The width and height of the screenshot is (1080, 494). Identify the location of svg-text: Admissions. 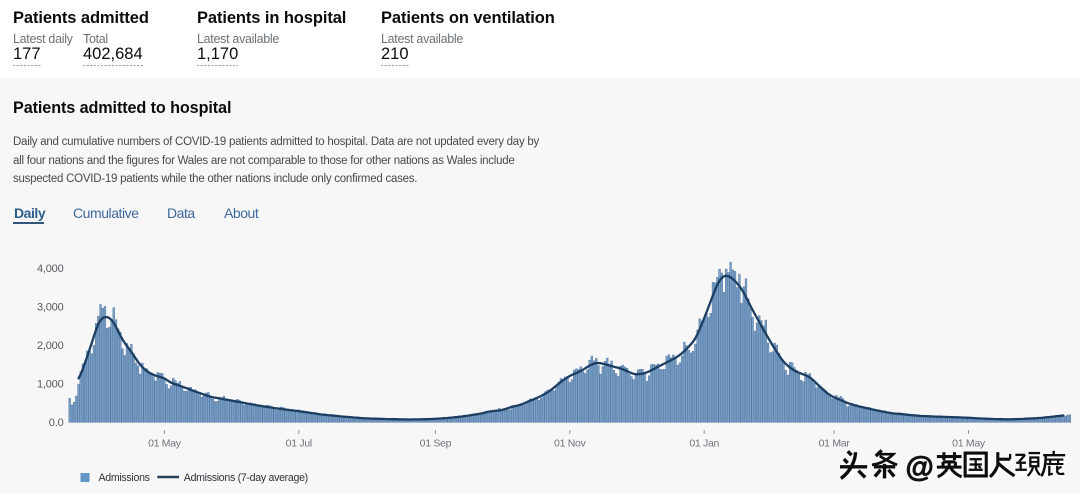
(124, 478).